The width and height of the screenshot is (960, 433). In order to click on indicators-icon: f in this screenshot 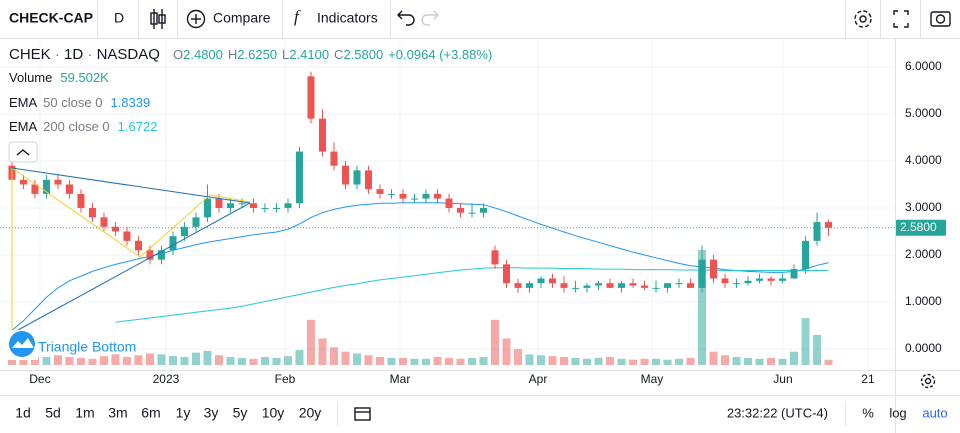, I will do `click(297, 16)`.